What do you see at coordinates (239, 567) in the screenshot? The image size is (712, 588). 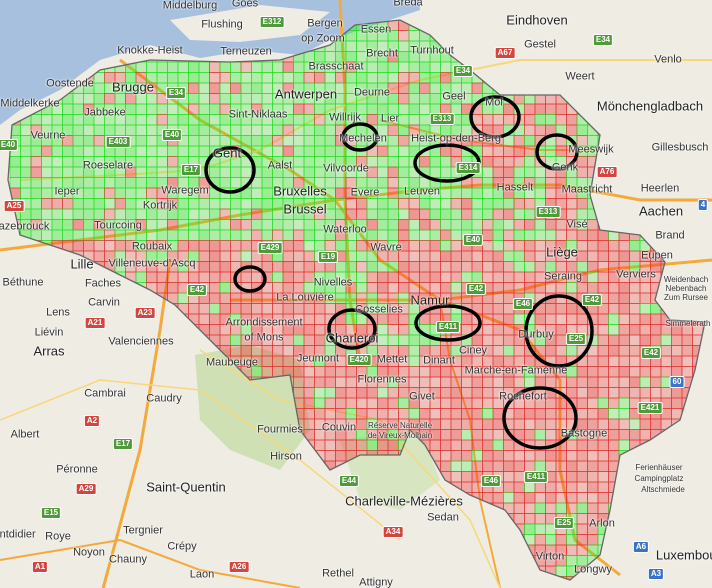 I see `road-shield: A26` at bounding box center [239, 567].